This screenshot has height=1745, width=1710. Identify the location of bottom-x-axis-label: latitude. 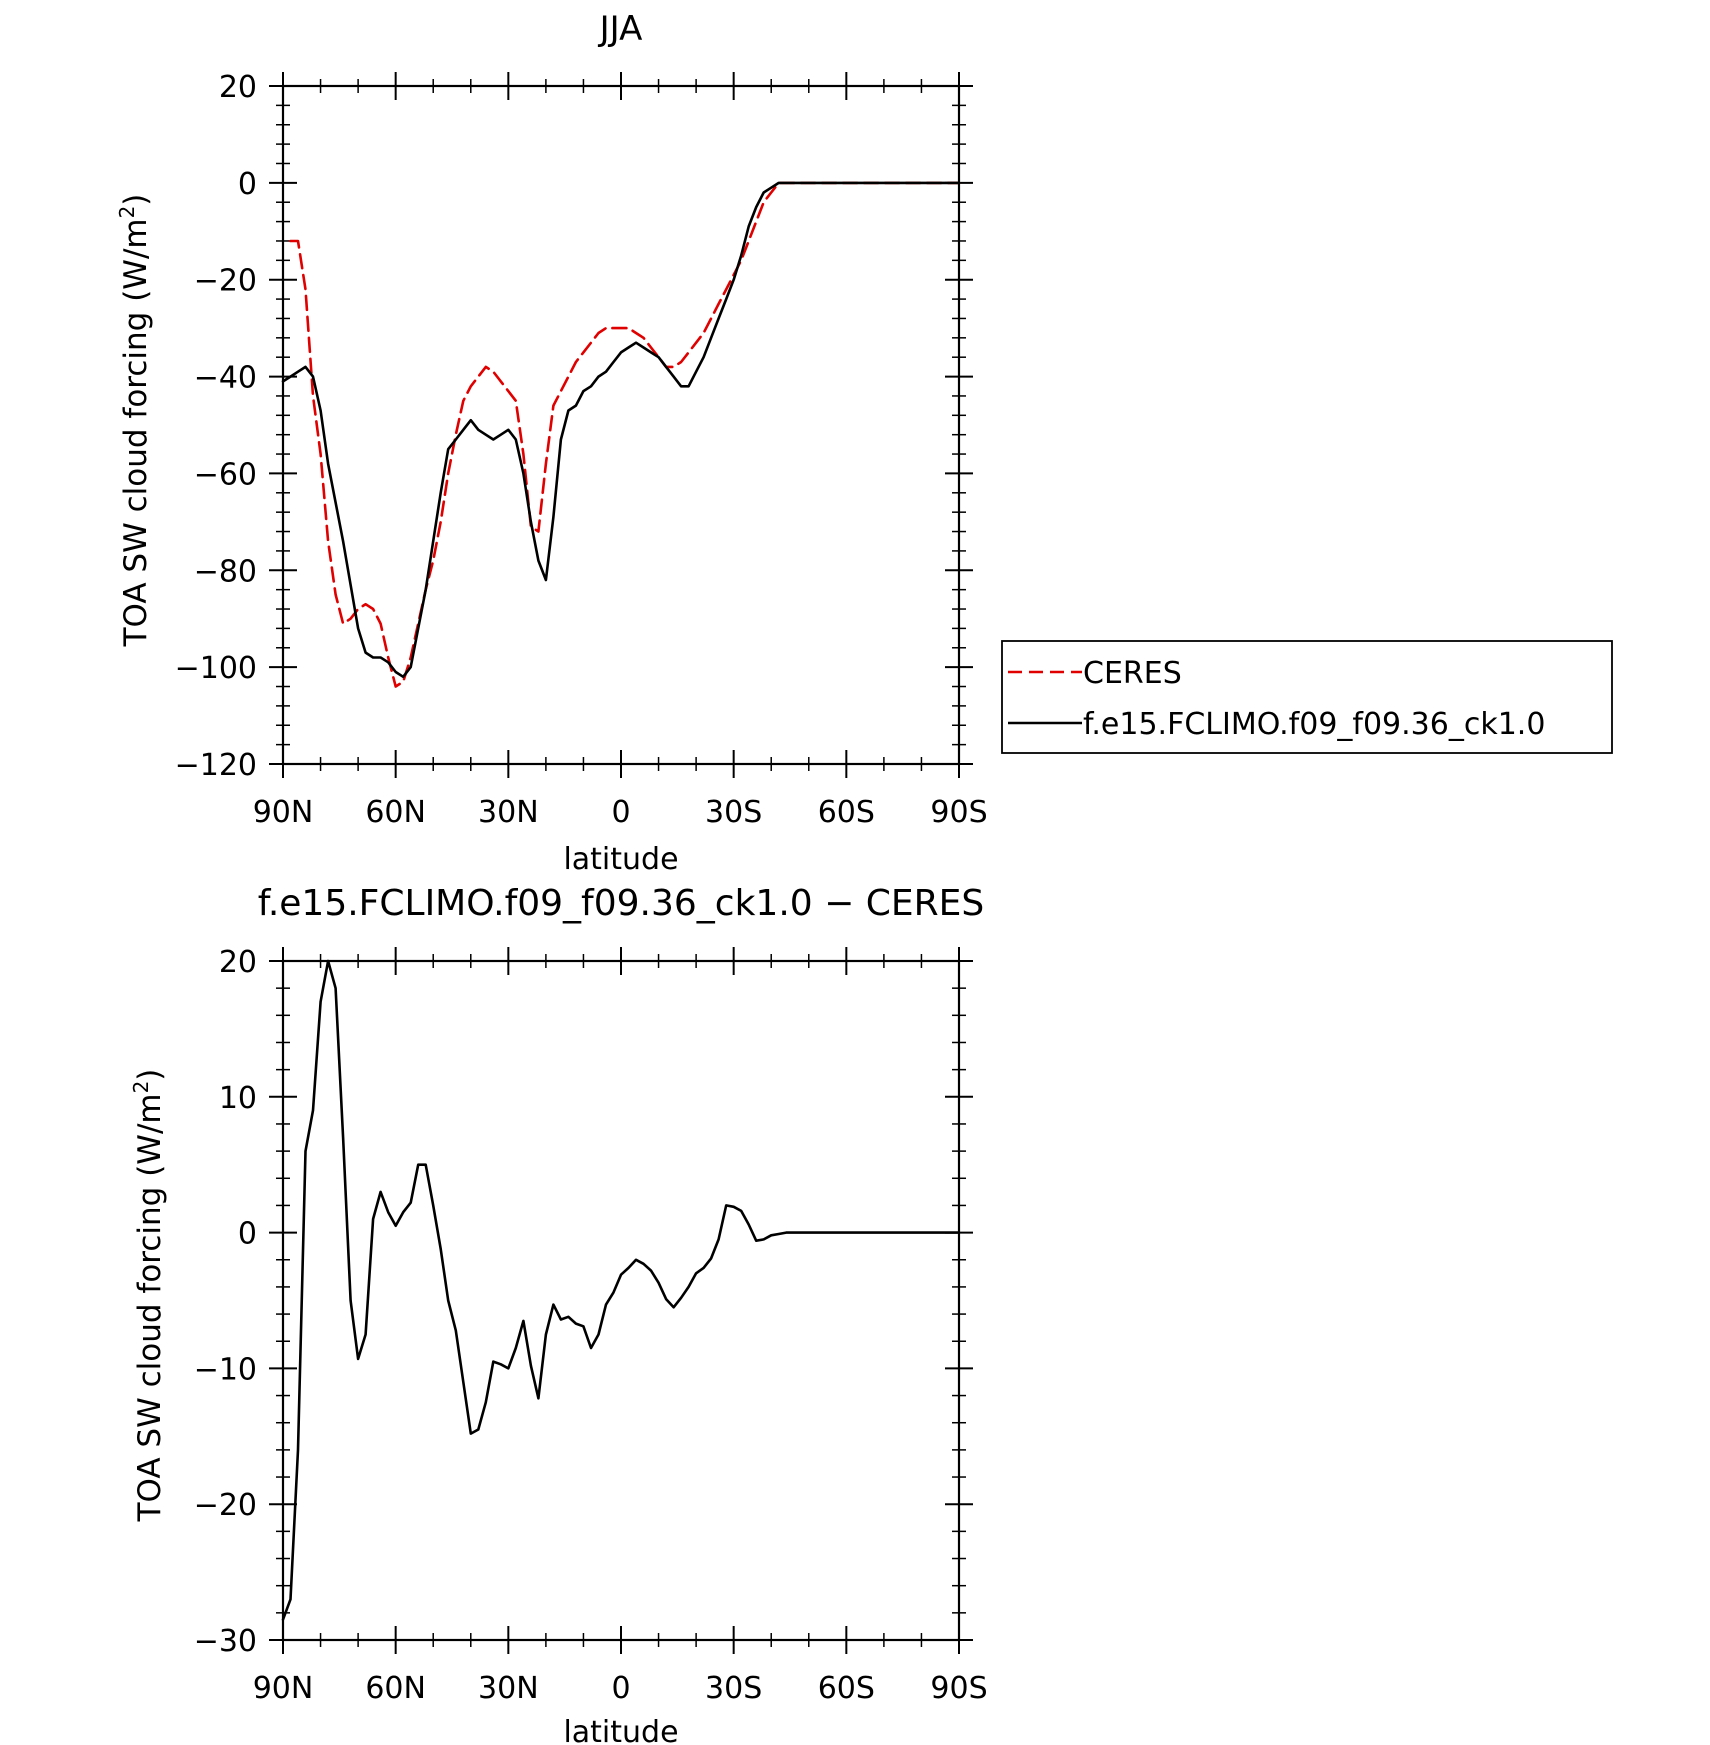
(620, 1730).